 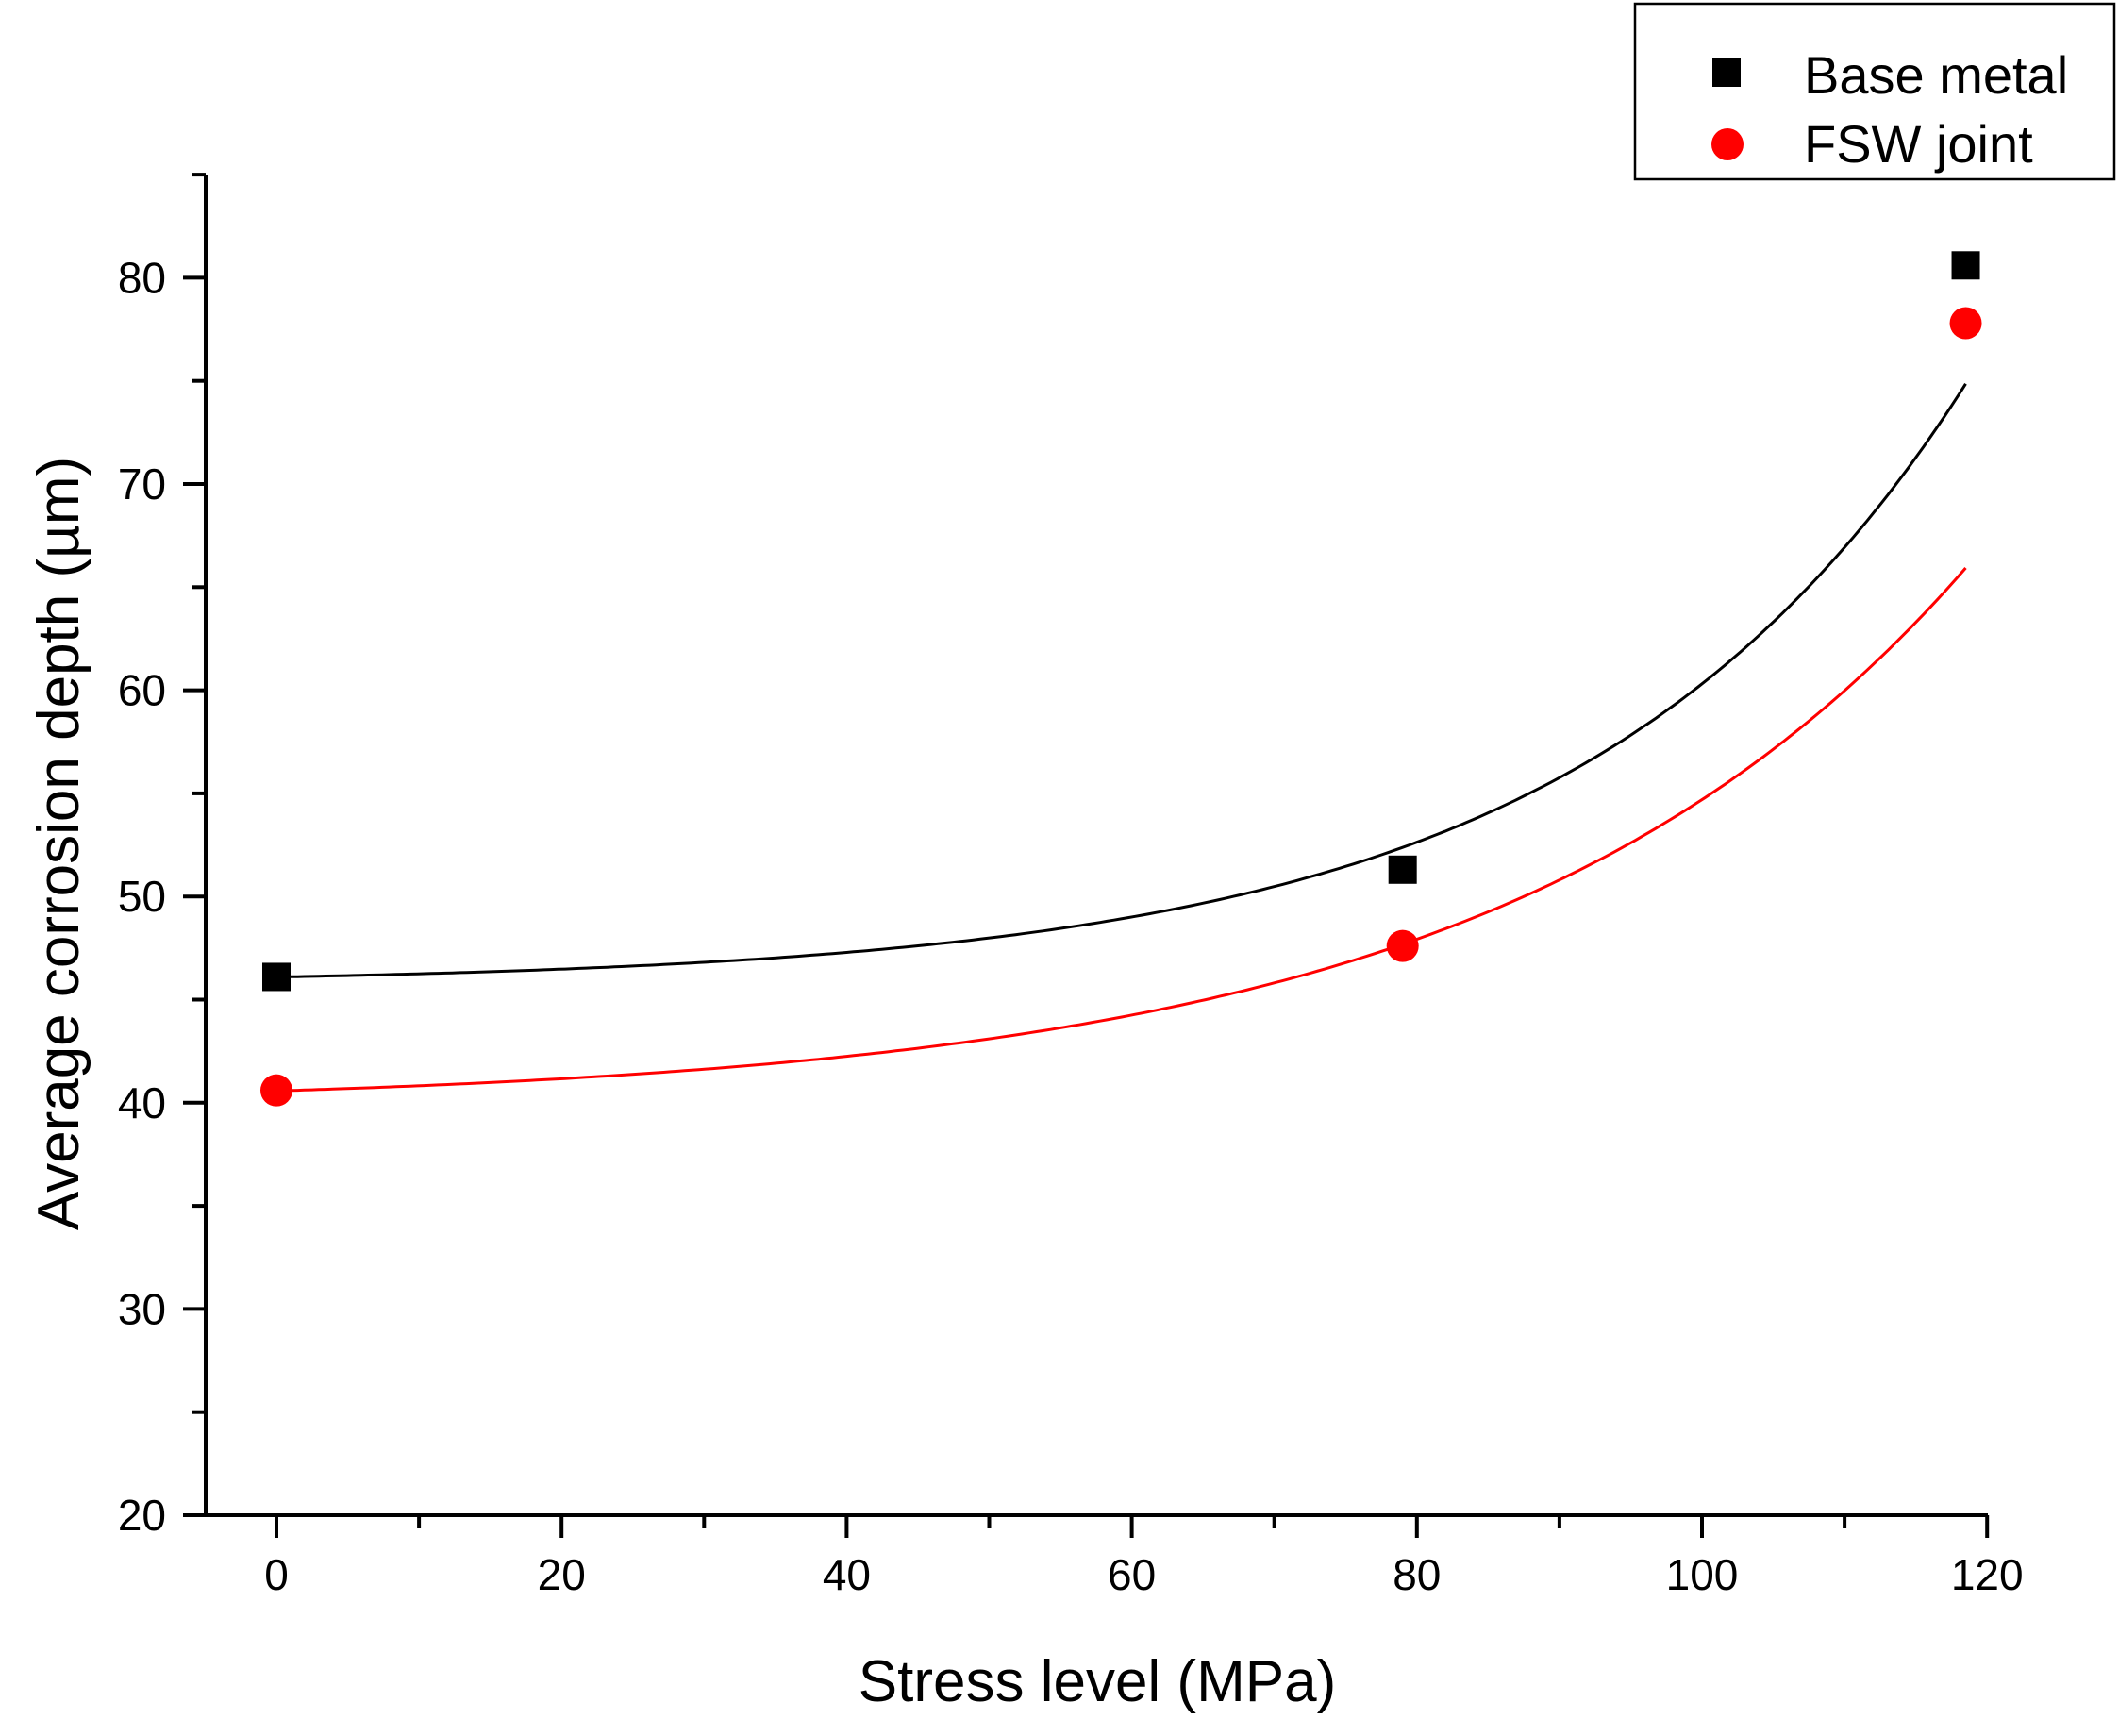 I want to click on x-tick-label: 20, so click(x=562, y=1574).